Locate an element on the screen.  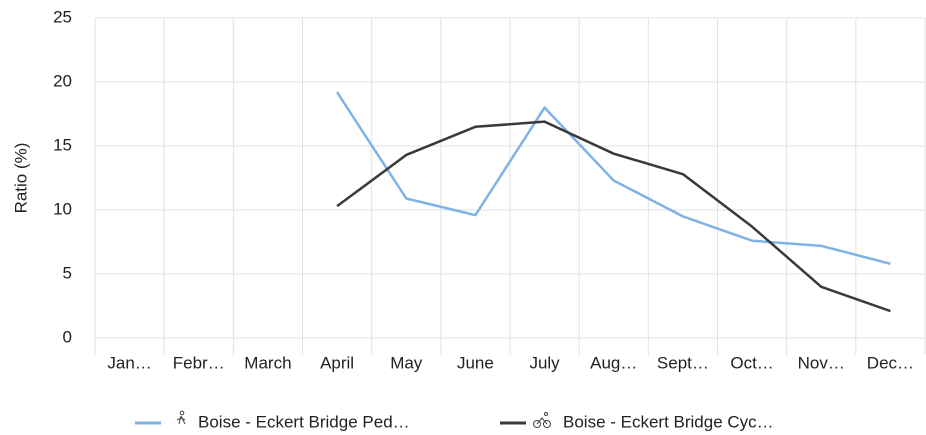
y-tick-label: 5 is located at coordinates (67, 272).